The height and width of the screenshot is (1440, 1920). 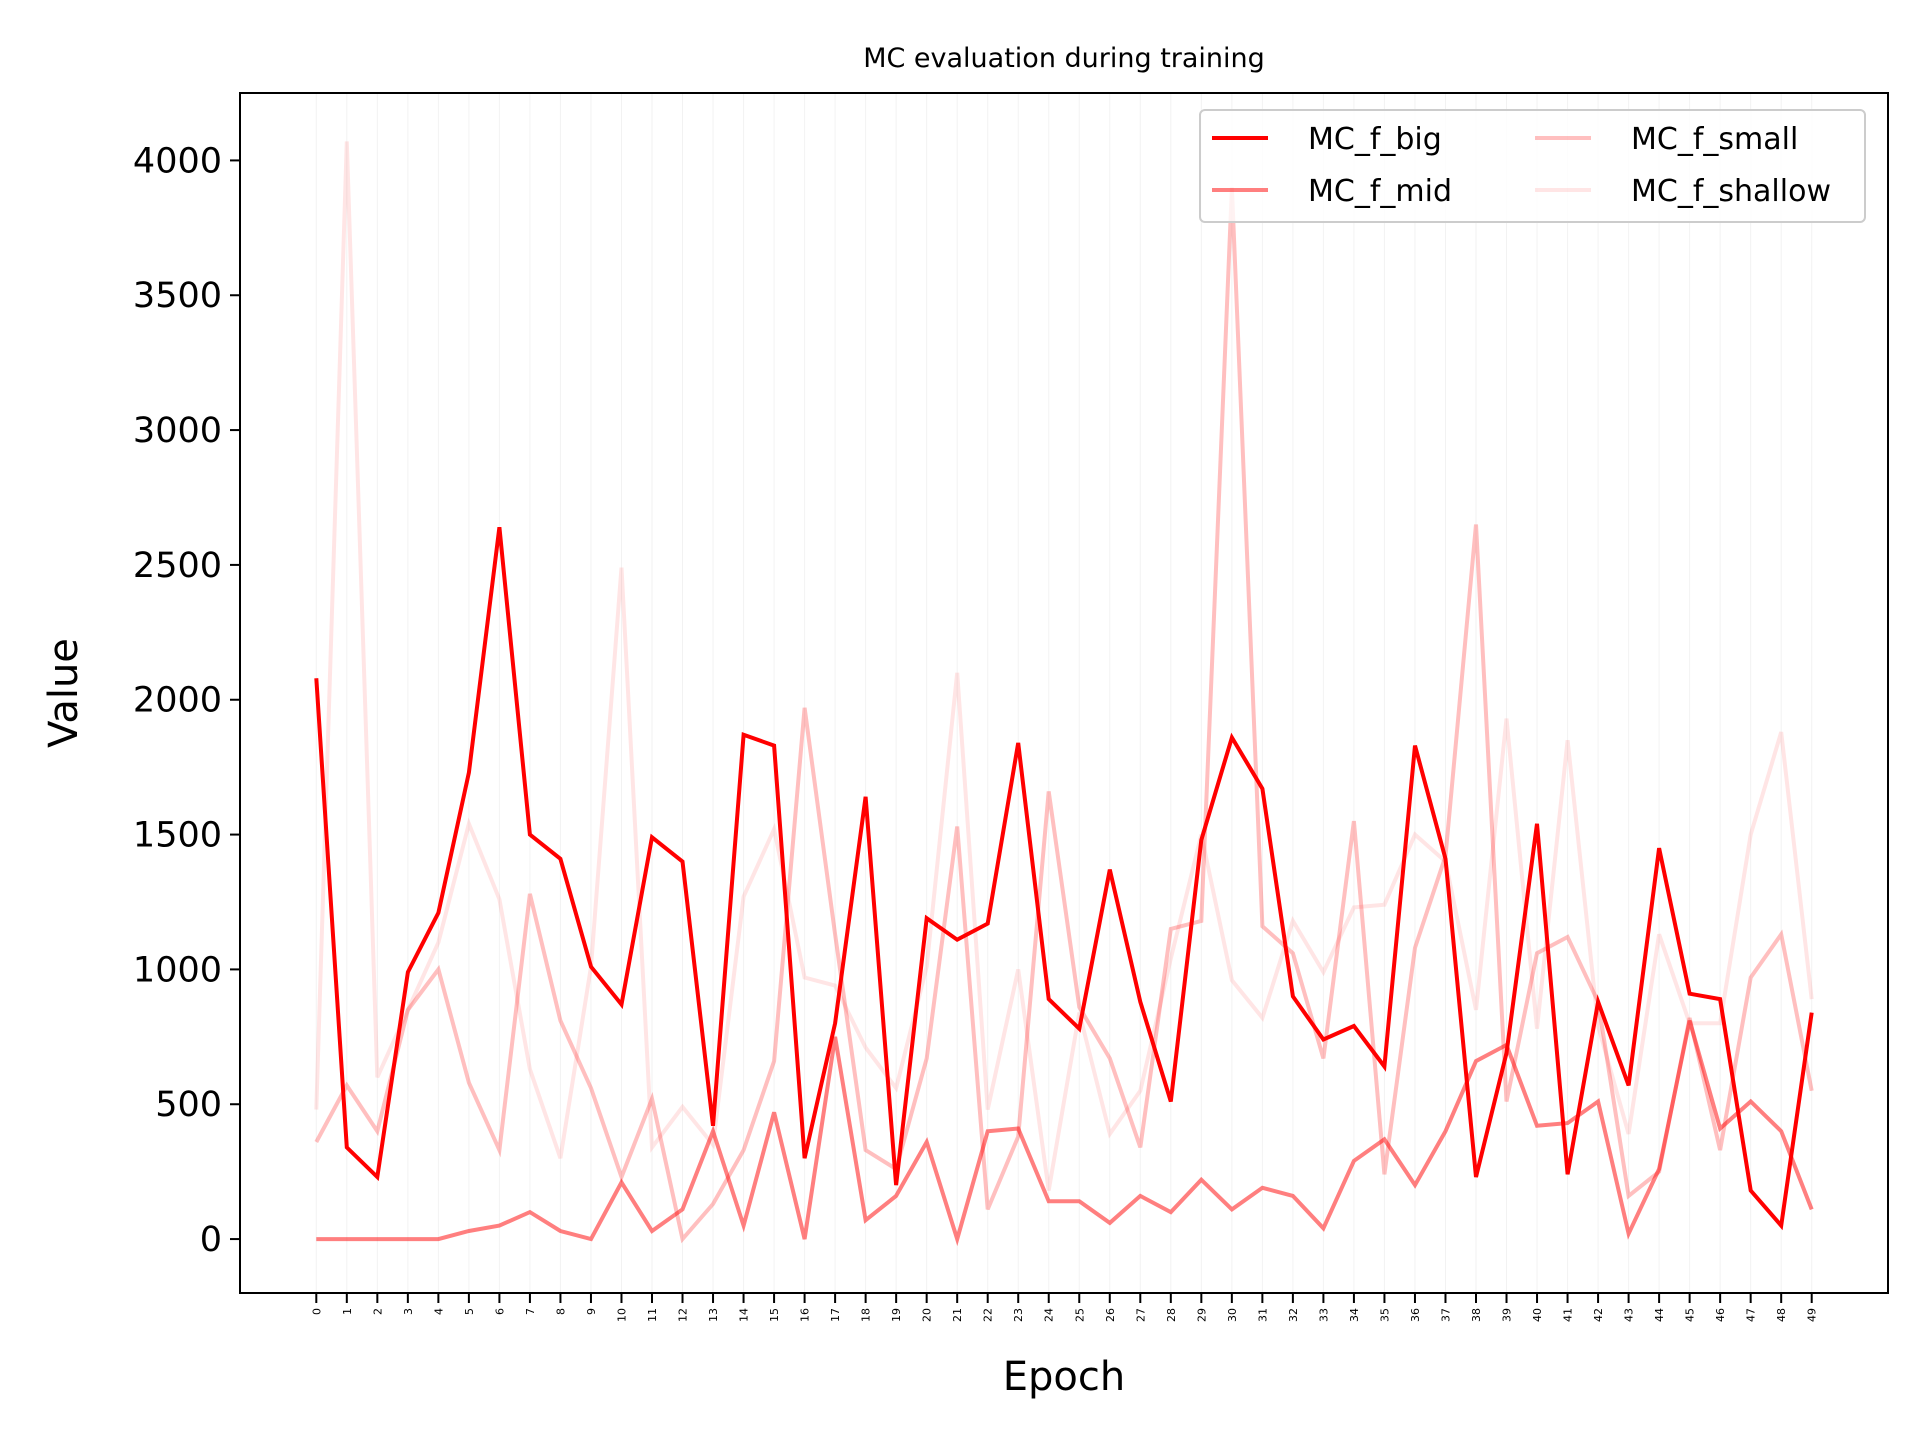 I want to click on x-tick-label: 0, so click(x=316, y=1311).